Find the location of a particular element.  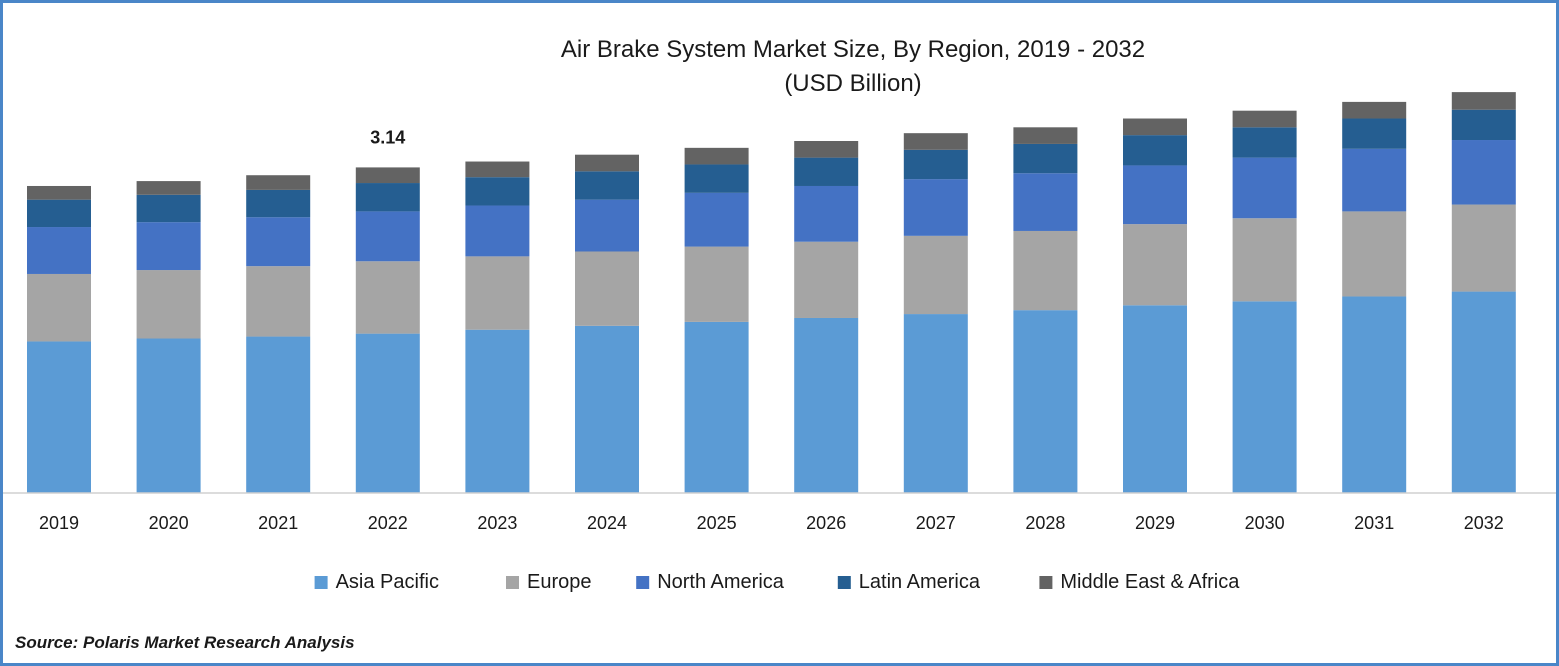

bar-2031-asia-pacific is located at coordinates (1374, 394).